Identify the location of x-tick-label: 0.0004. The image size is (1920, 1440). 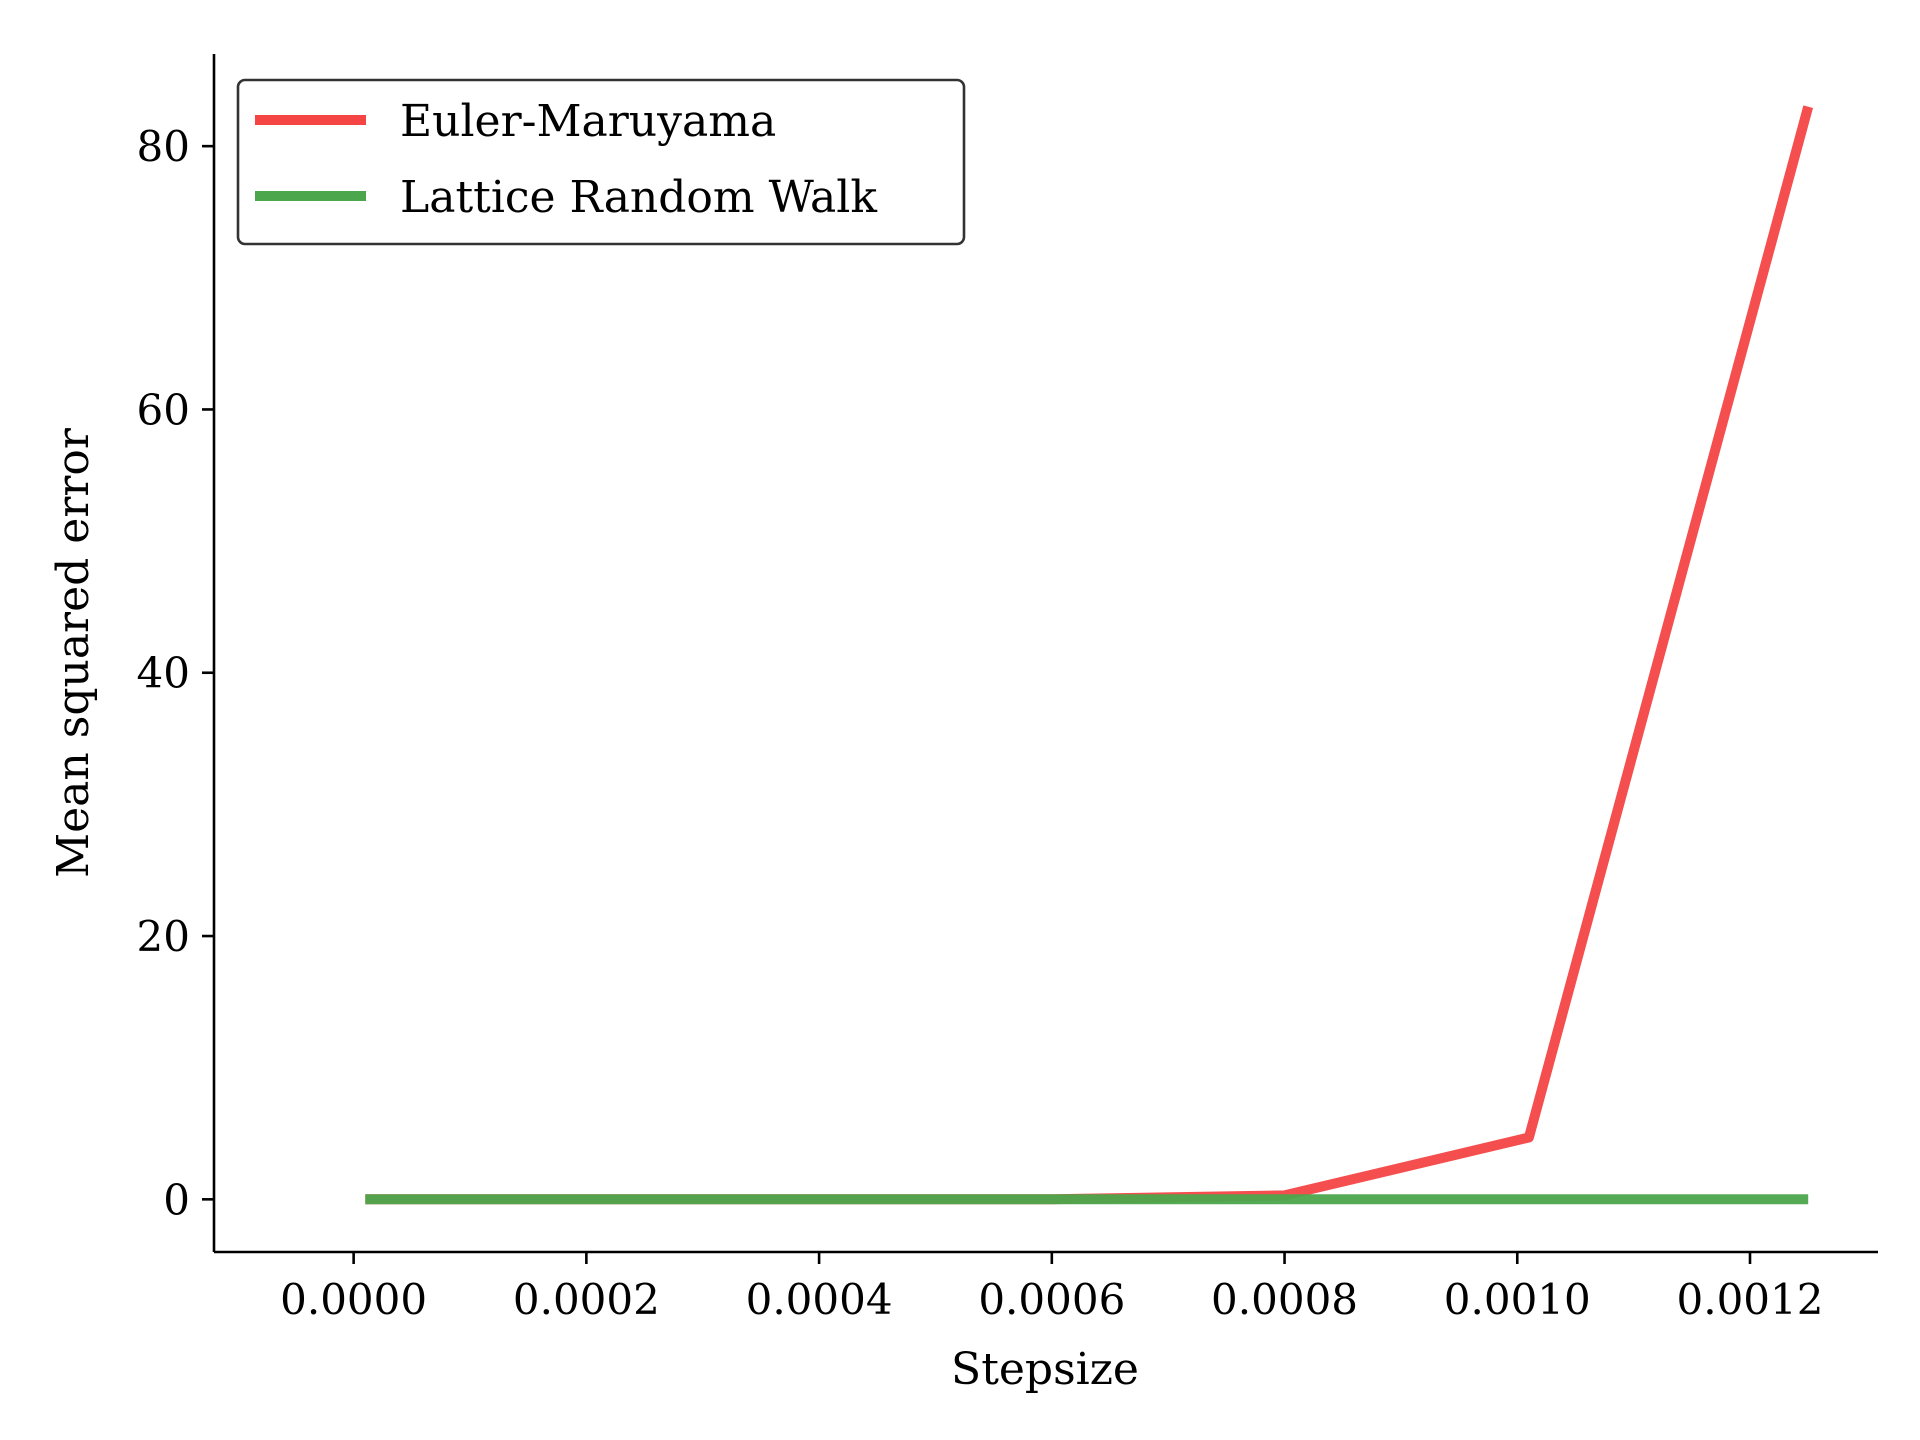
(819, 1299).